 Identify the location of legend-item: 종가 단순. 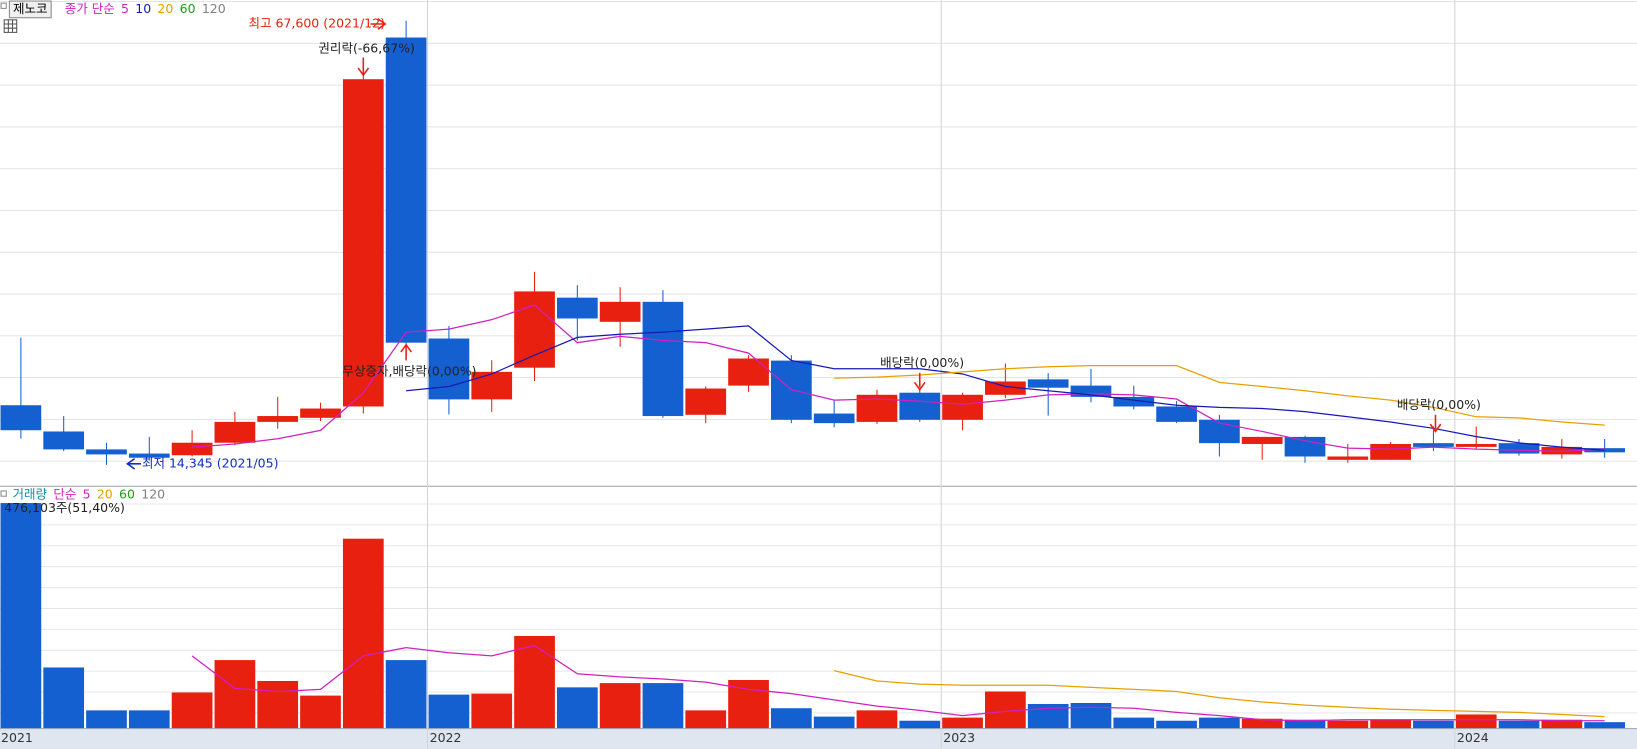
(90, 8).